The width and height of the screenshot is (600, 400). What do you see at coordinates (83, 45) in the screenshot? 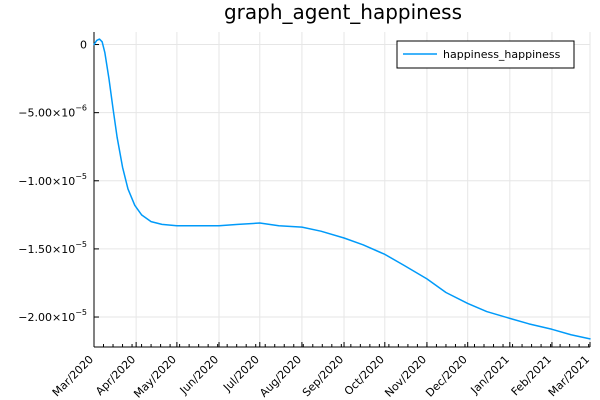
I see `y-tick-label: 0` at bounding box center [83, 45].